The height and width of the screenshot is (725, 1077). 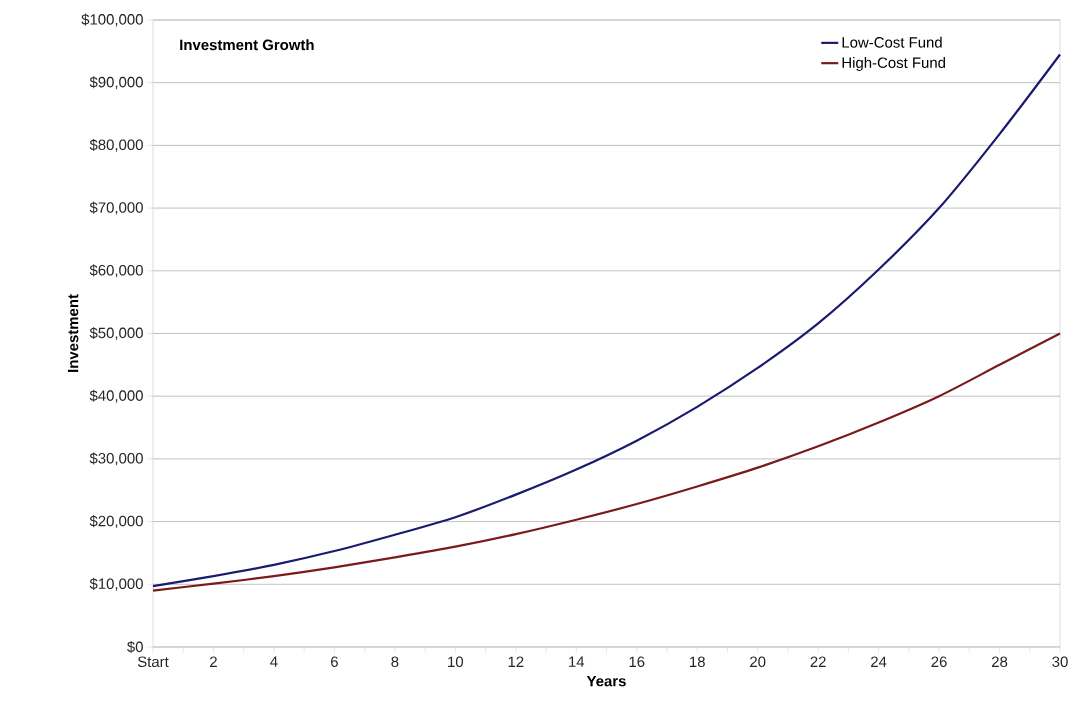 What do you see at coordinates (116, 522) in the screenshot?
I see `y-tick-label: $20,000` at bounding box center [116, 522].